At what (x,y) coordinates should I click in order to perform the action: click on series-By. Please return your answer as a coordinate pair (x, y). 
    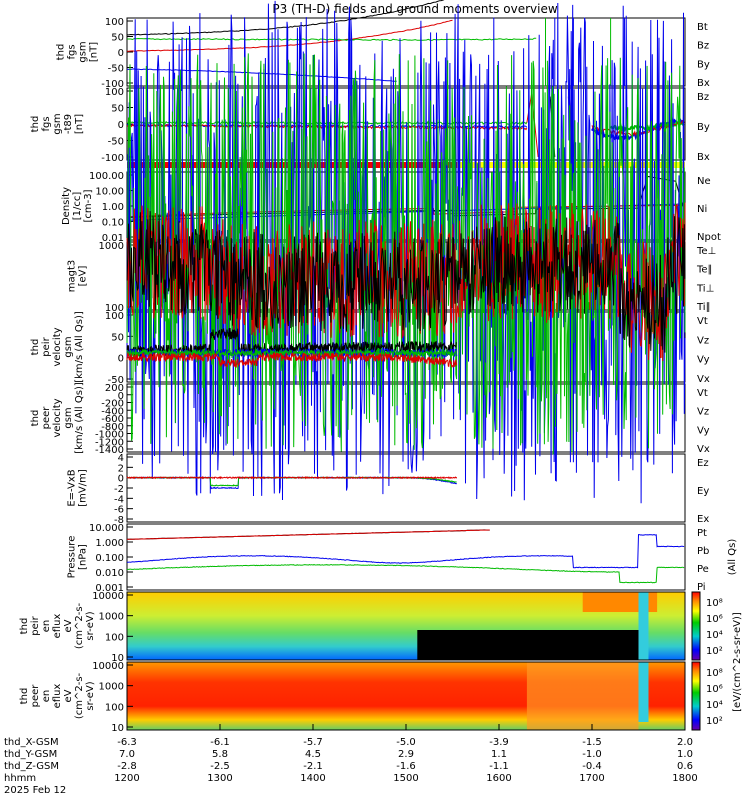
    Looking at the image, I should click on (332, 39).